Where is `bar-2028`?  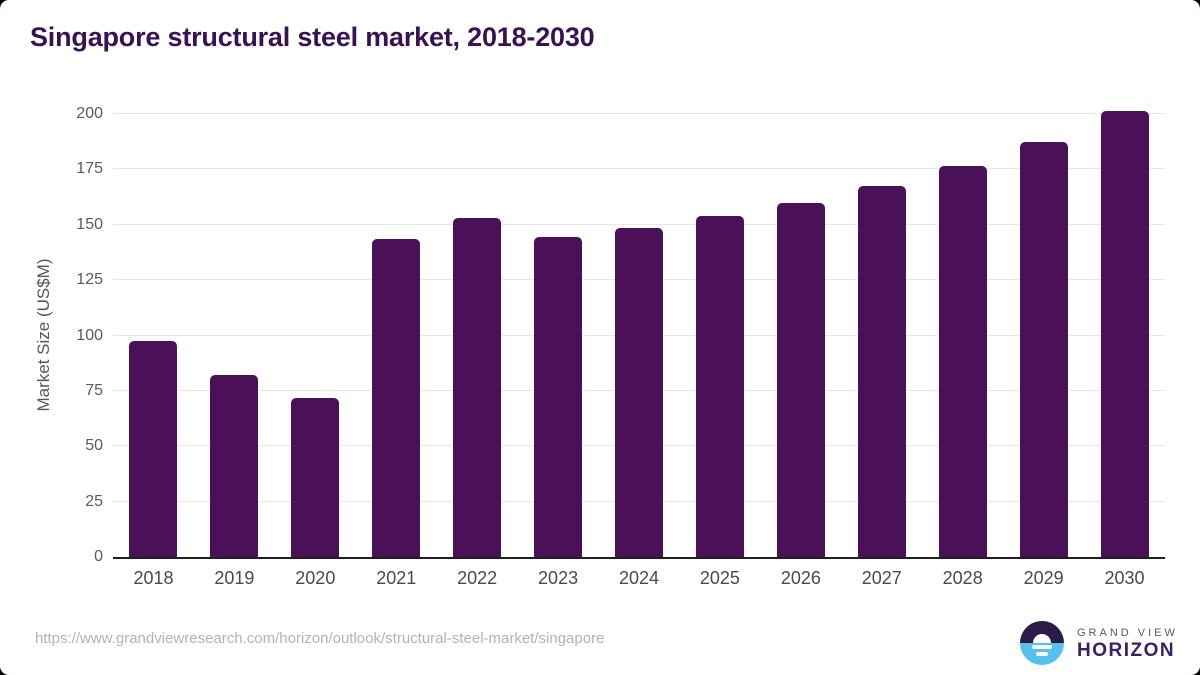 bar-2028 is located at coordinates (962, 361).